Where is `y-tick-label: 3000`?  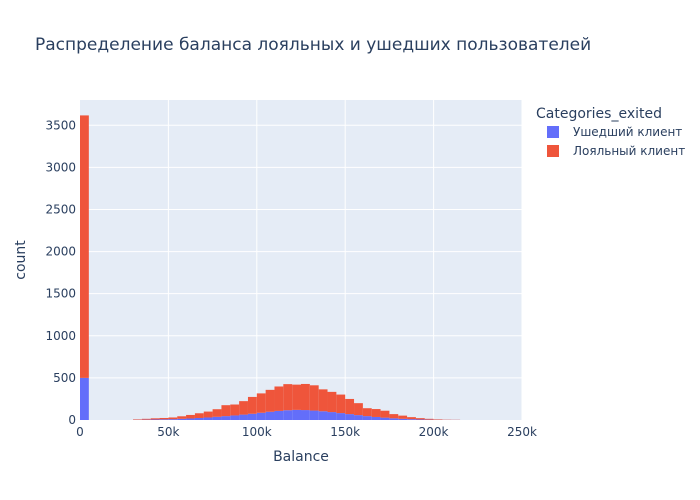
y-tick-label: 3000 is located at coordinates (60, 167).